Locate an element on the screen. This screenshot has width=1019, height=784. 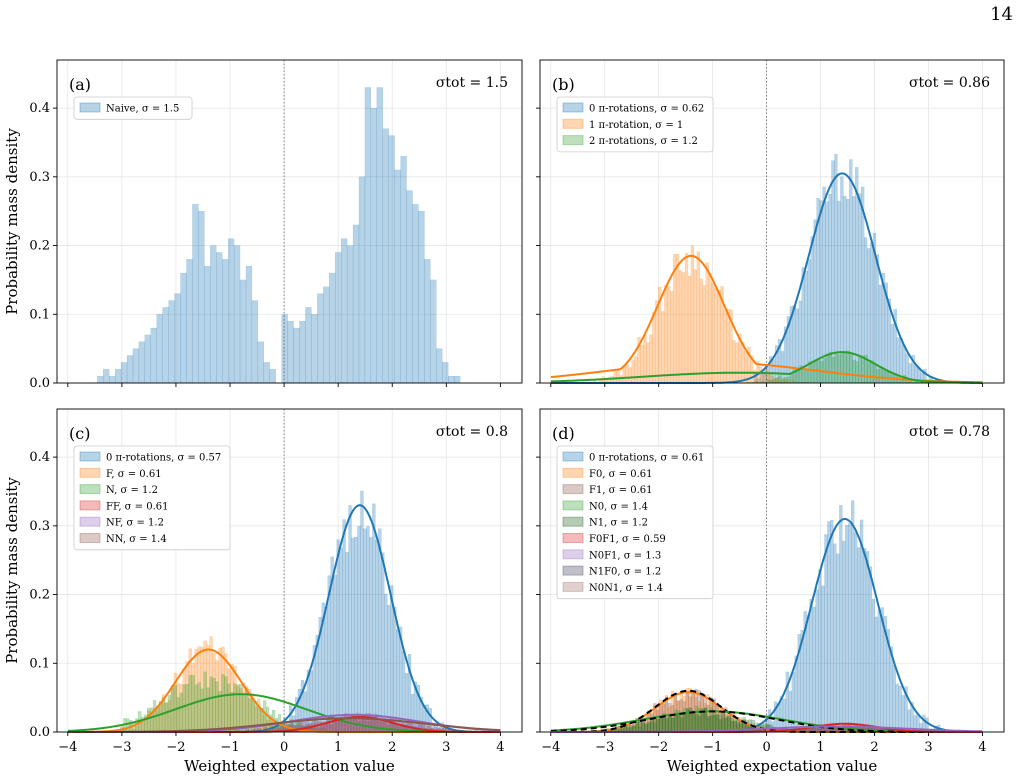
y-tick-label: 0.1 is located at coordinates (39, 314).